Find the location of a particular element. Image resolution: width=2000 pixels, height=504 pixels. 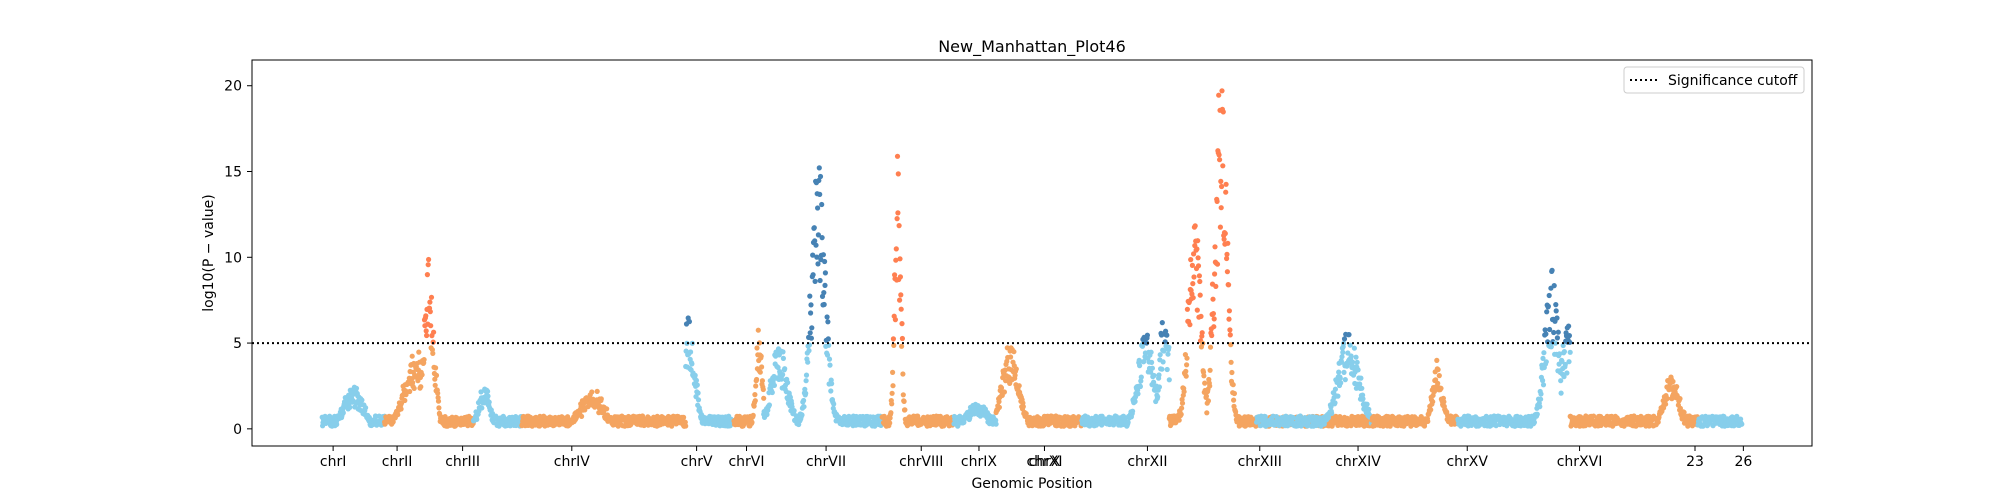

series-chrXV is located at coordinates (1415, 393).